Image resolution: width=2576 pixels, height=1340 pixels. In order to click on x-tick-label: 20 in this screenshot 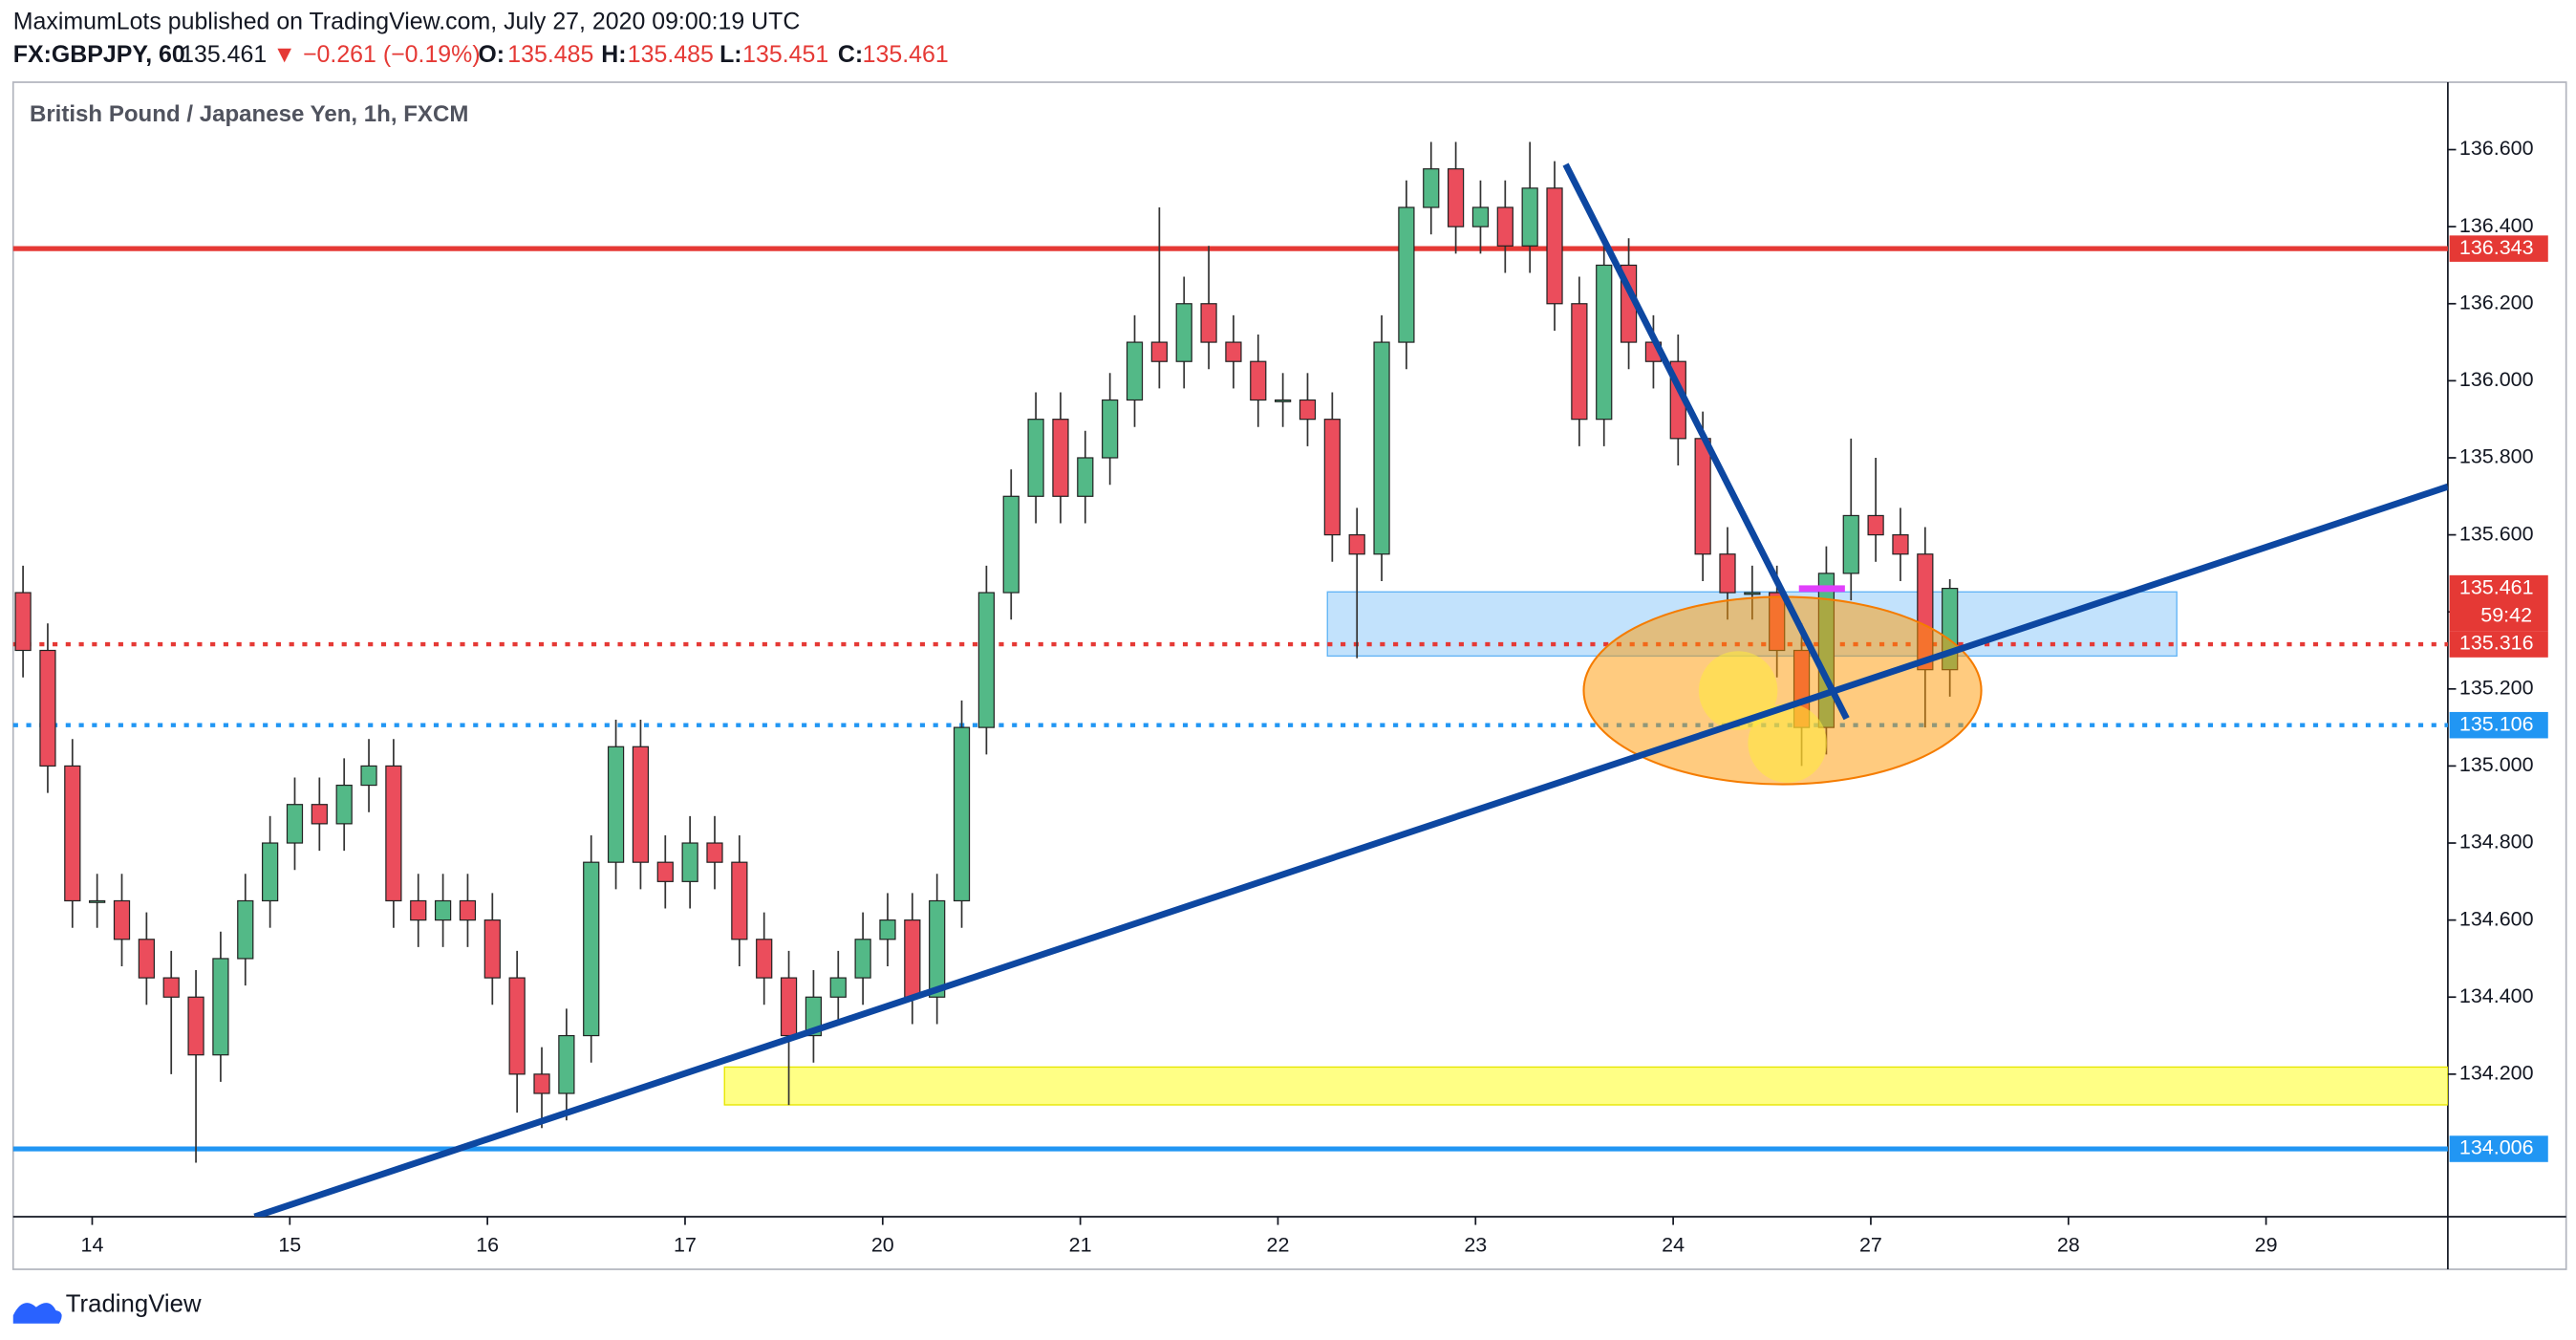, I will do `click(882, 1245)`.